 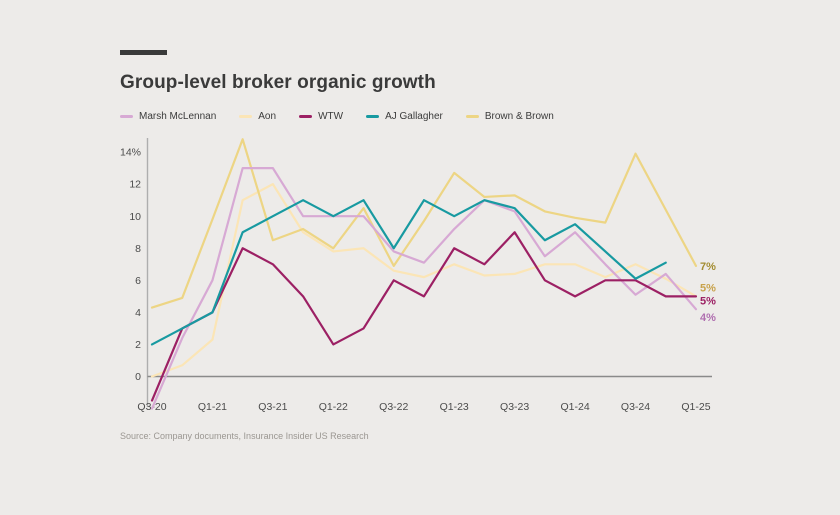 What do you see at coordinates (574, 407) in the screenshot?
I see `x-tick-label: Q1-24` at bounding box center [574, 407].